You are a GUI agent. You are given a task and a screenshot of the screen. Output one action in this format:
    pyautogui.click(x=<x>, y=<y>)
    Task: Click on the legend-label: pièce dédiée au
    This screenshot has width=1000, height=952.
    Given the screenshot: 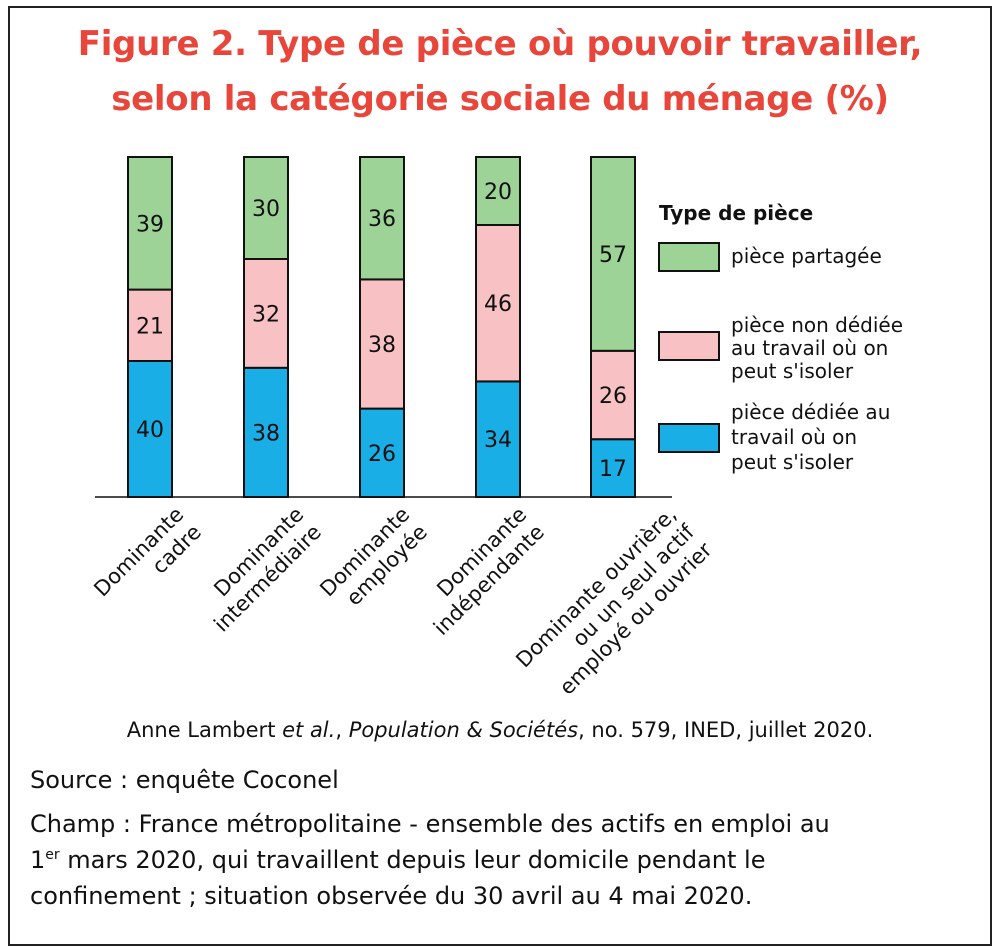 What is the action you would take?
    pyautogui.click(x=810, y=412)
    